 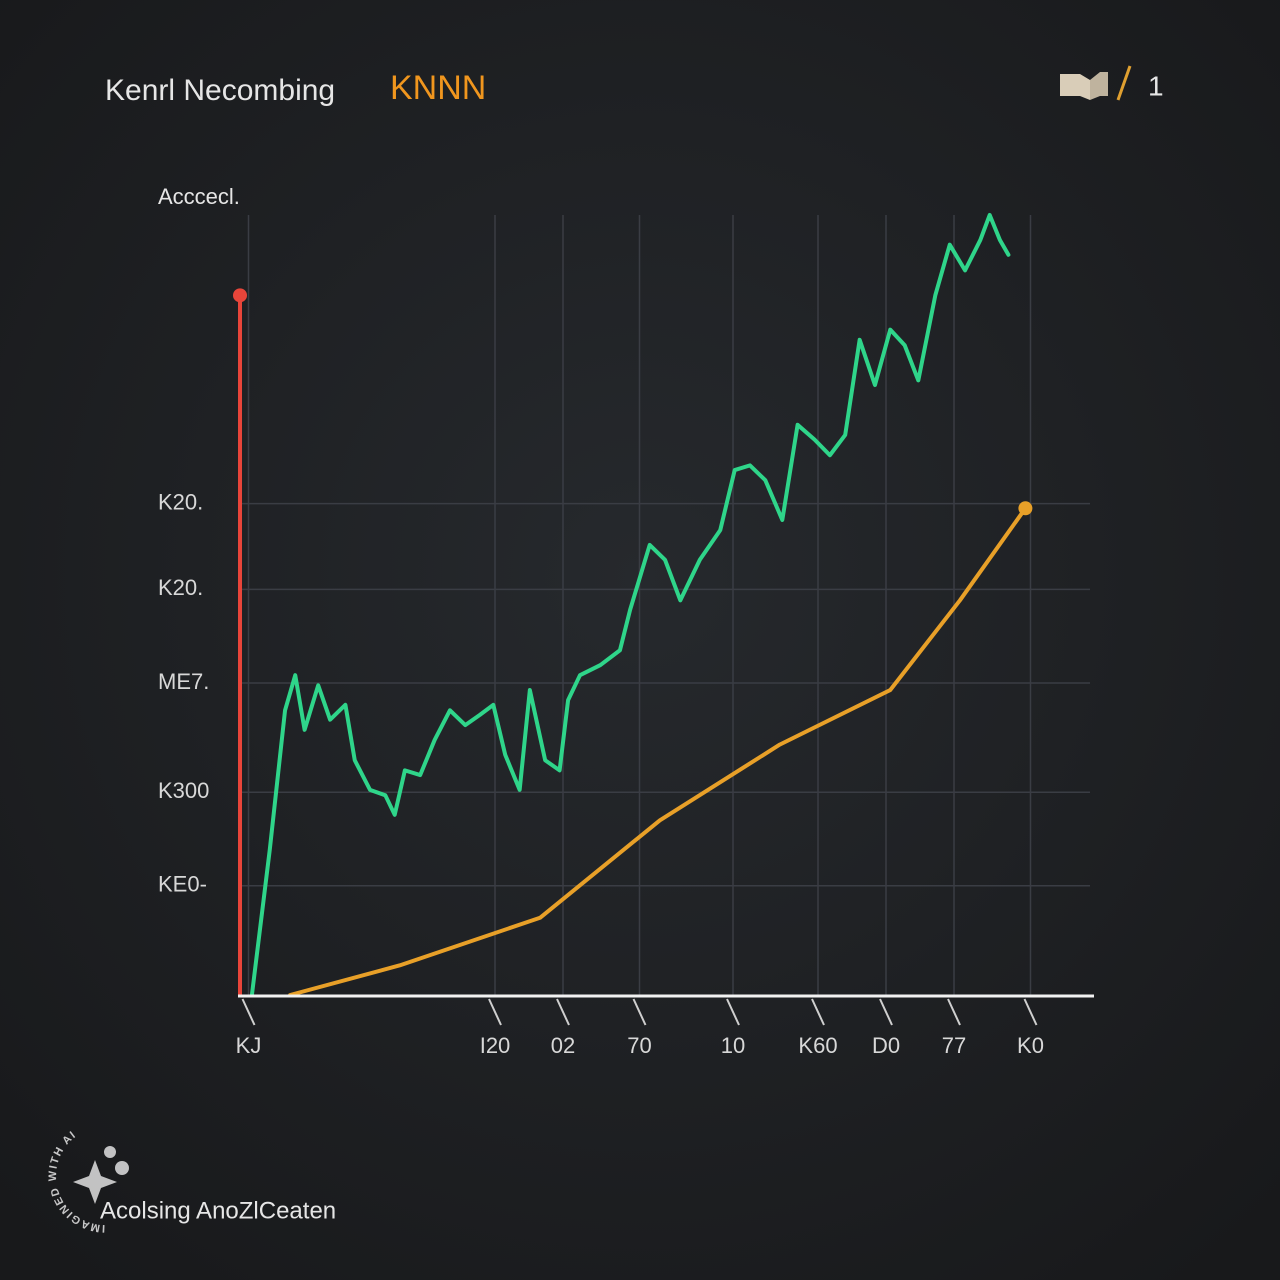 What do you see at coordinates (495, 1045) in the screenshot?
I see `x-tick-label: I20` at bounding box center [495, 1045].